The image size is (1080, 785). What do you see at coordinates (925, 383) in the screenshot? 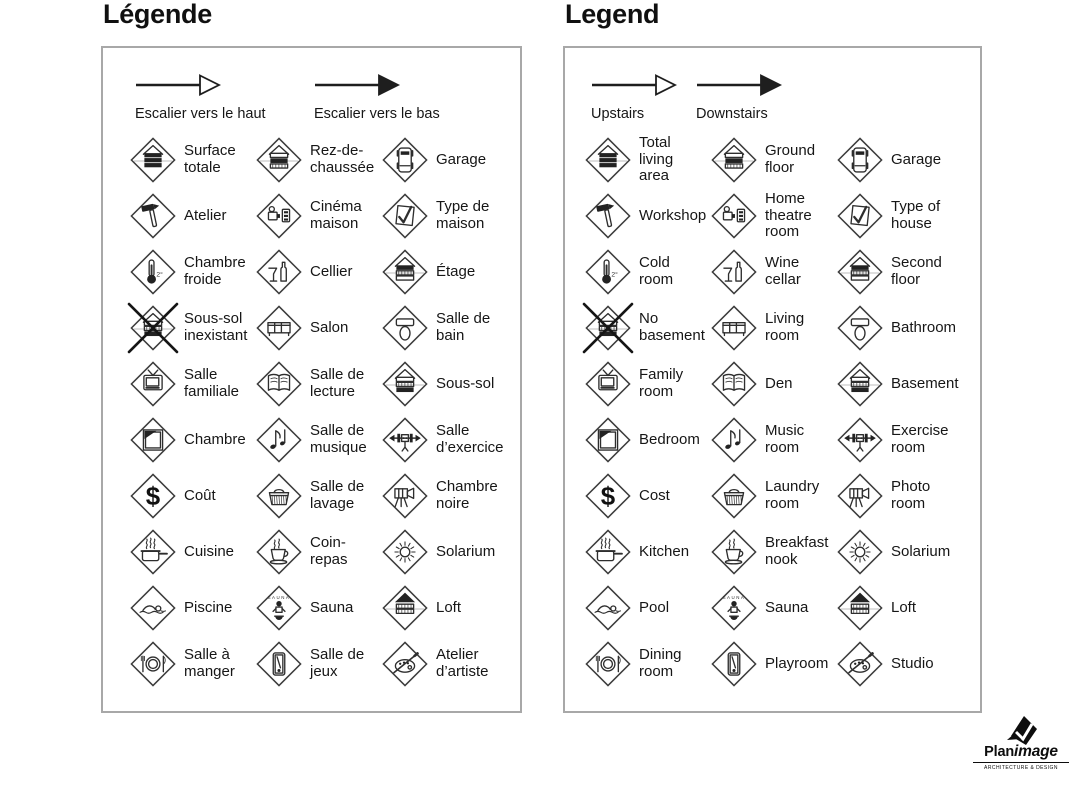
I see `legend-item-label: Basement` at bounding box center [925, 383].